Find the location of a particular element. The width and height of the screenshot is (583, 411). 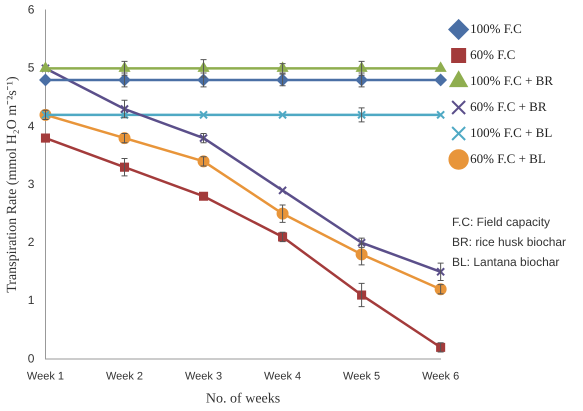

legend-label: 100% F.C + BR is located at coordinates (512, 80).